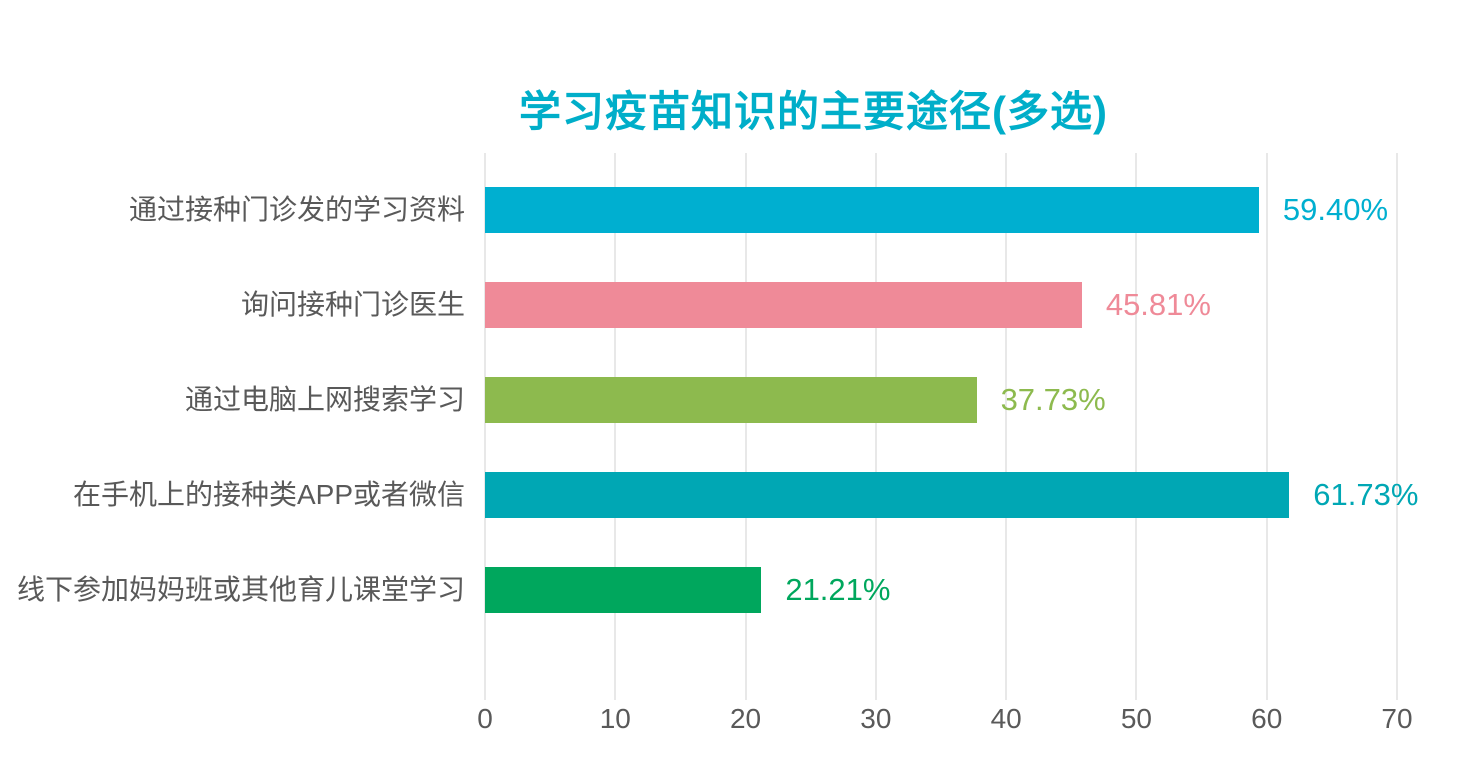 The image size is (1467, 779). What do you see at coordinates (745, 718) in the screenshot?
I see `x-tick-label: 20` at bounding box center [745, 718].